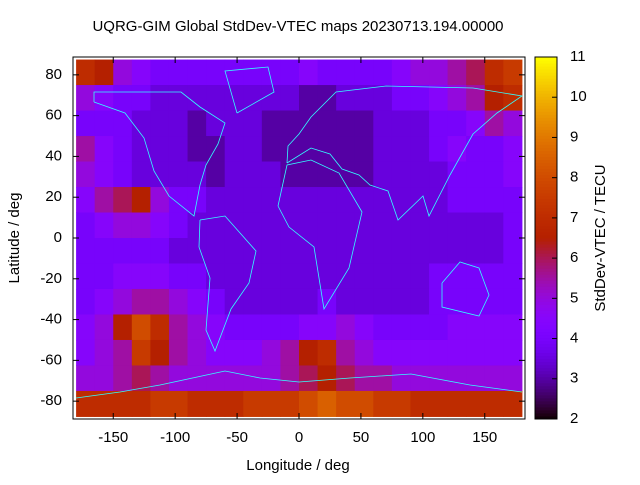 The height and width of the screenshot is (485, 640). What do you see at coordinates (574, 177) in the screenshot?
I see `colorbar-tick-label: 8` at bounding box center [574, 177].